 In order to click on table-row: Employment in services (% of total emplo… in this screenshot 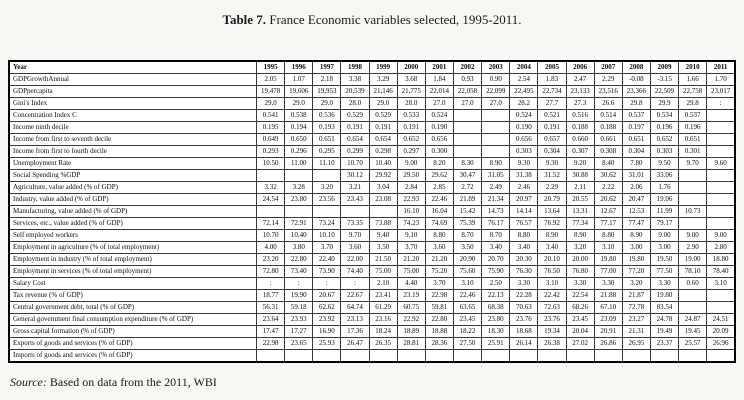, I will do `click(372, 271)`.